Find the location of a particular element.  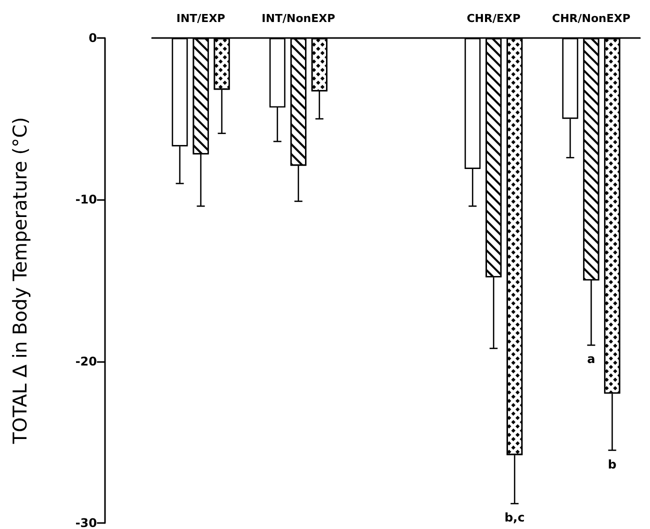

annotation: b,c is located at coordinates (514, 517).